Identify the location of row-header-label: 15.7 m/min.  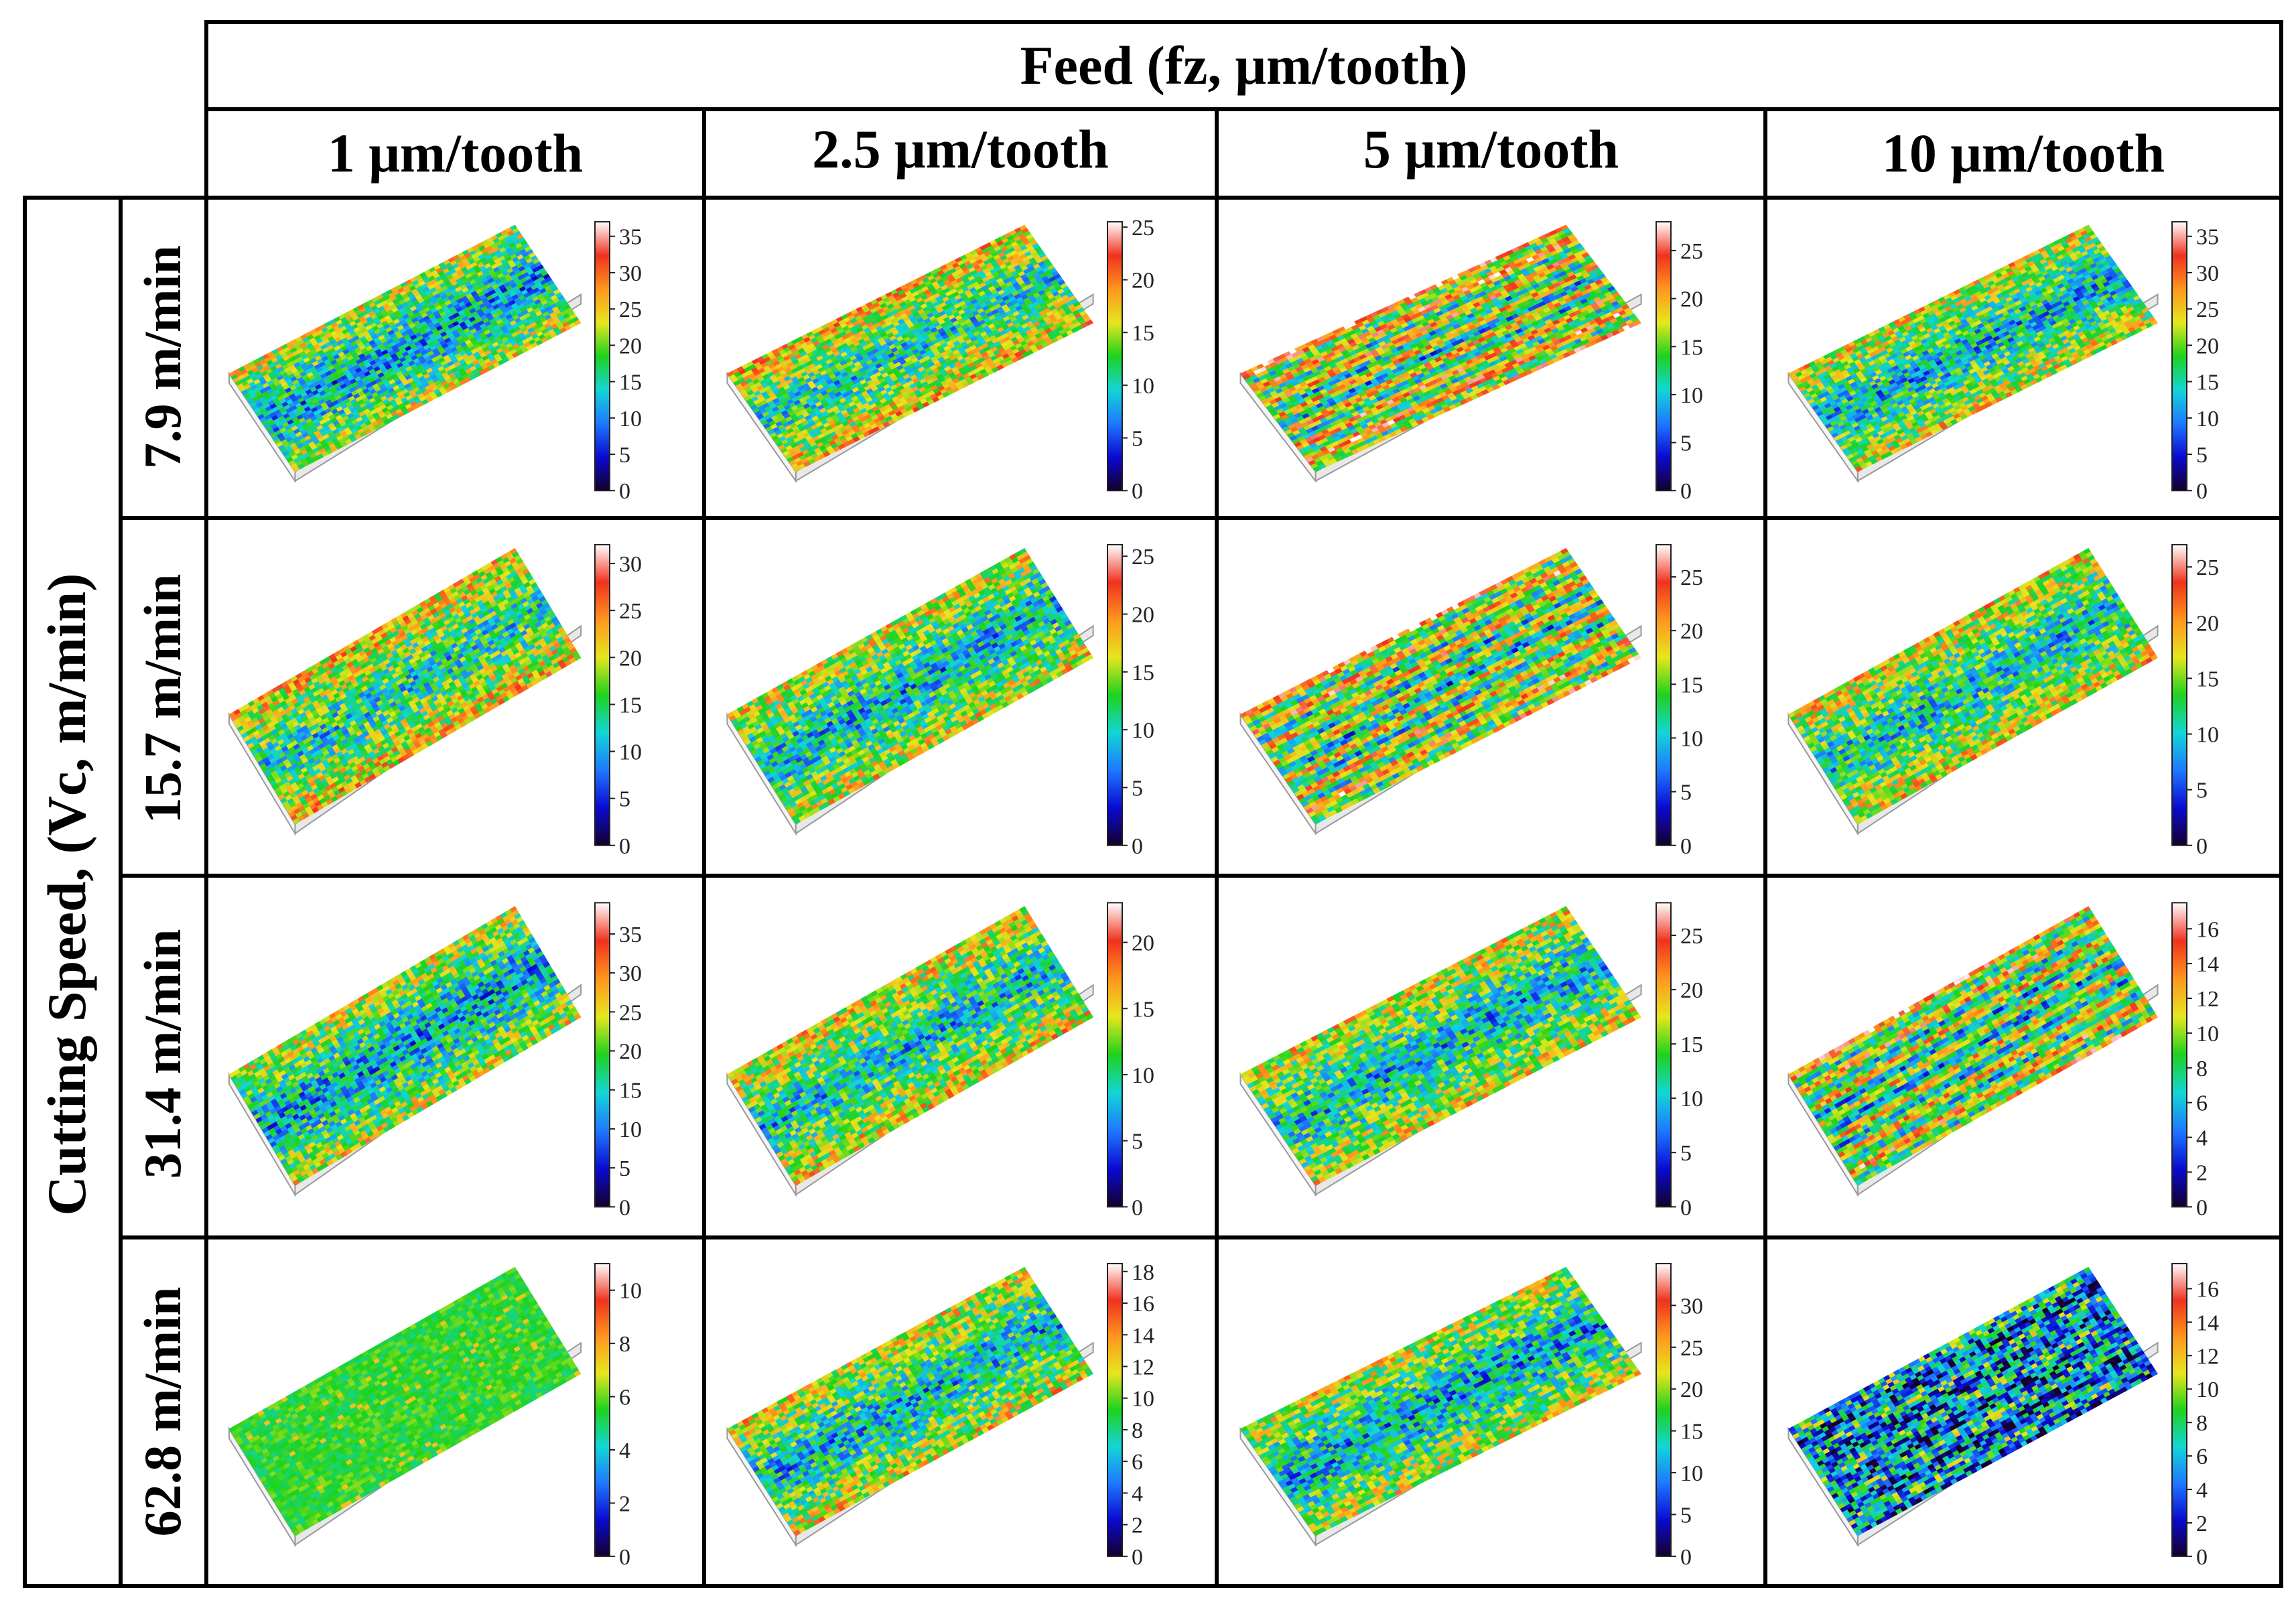
(163, 699).